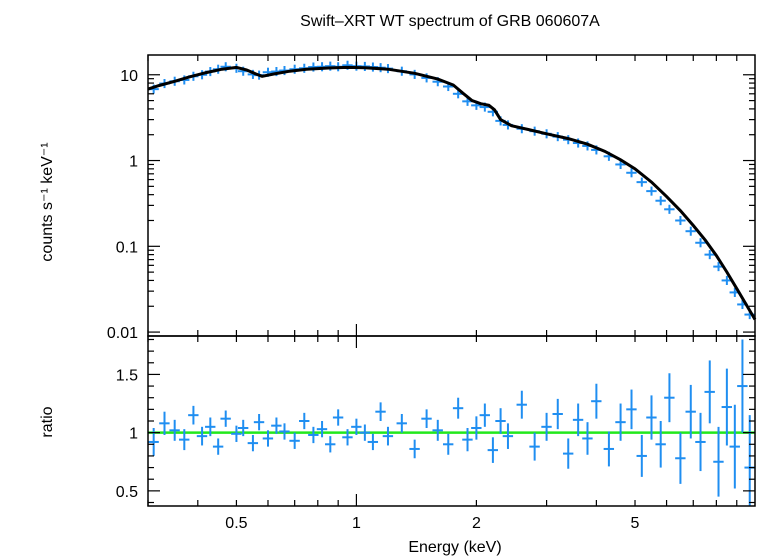 Image resolution: width=758 pixels, height=556 pixels. Describe the element at coordinates (127, 492) in the screenshot. I see `ratio-y-tick-label: 0.5` at that location.